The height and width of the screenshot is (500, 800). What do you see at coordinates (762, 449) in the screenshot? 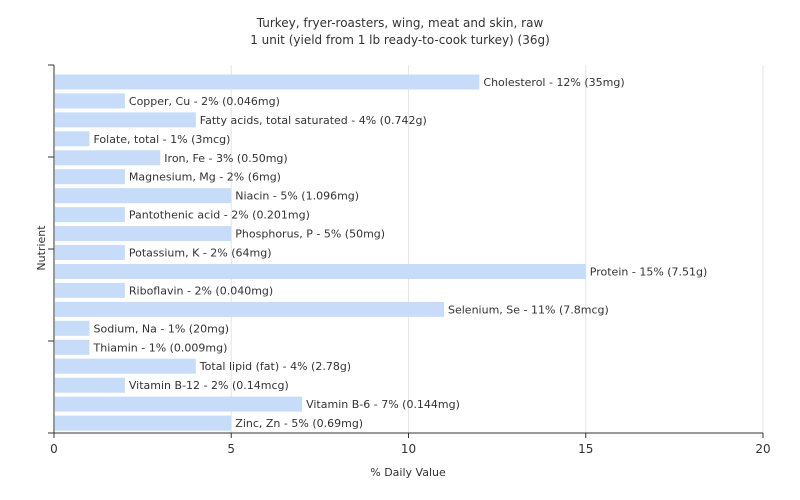
I see `x-tick-label: 20` at bounding box center [762, 449].